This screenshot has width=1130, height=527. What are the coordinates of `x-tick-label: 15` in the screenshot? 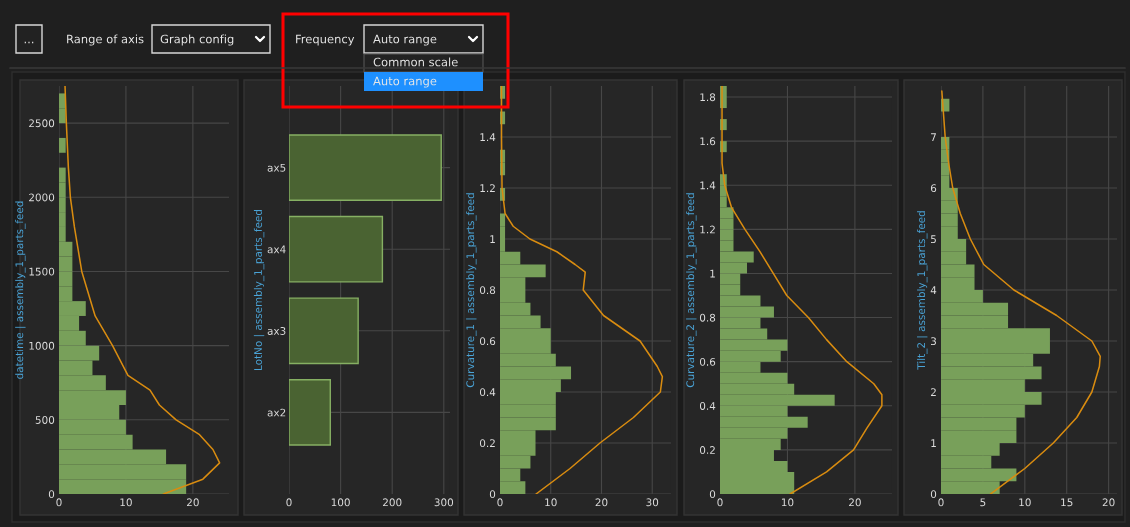 It's located at (1067, 502).